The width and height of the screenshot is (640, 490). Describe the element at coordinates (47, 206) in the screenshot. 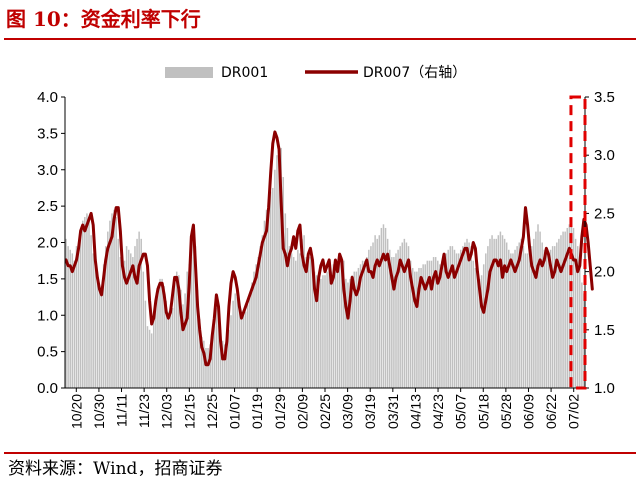

I see `left-tick-label: 2.5` at that location.